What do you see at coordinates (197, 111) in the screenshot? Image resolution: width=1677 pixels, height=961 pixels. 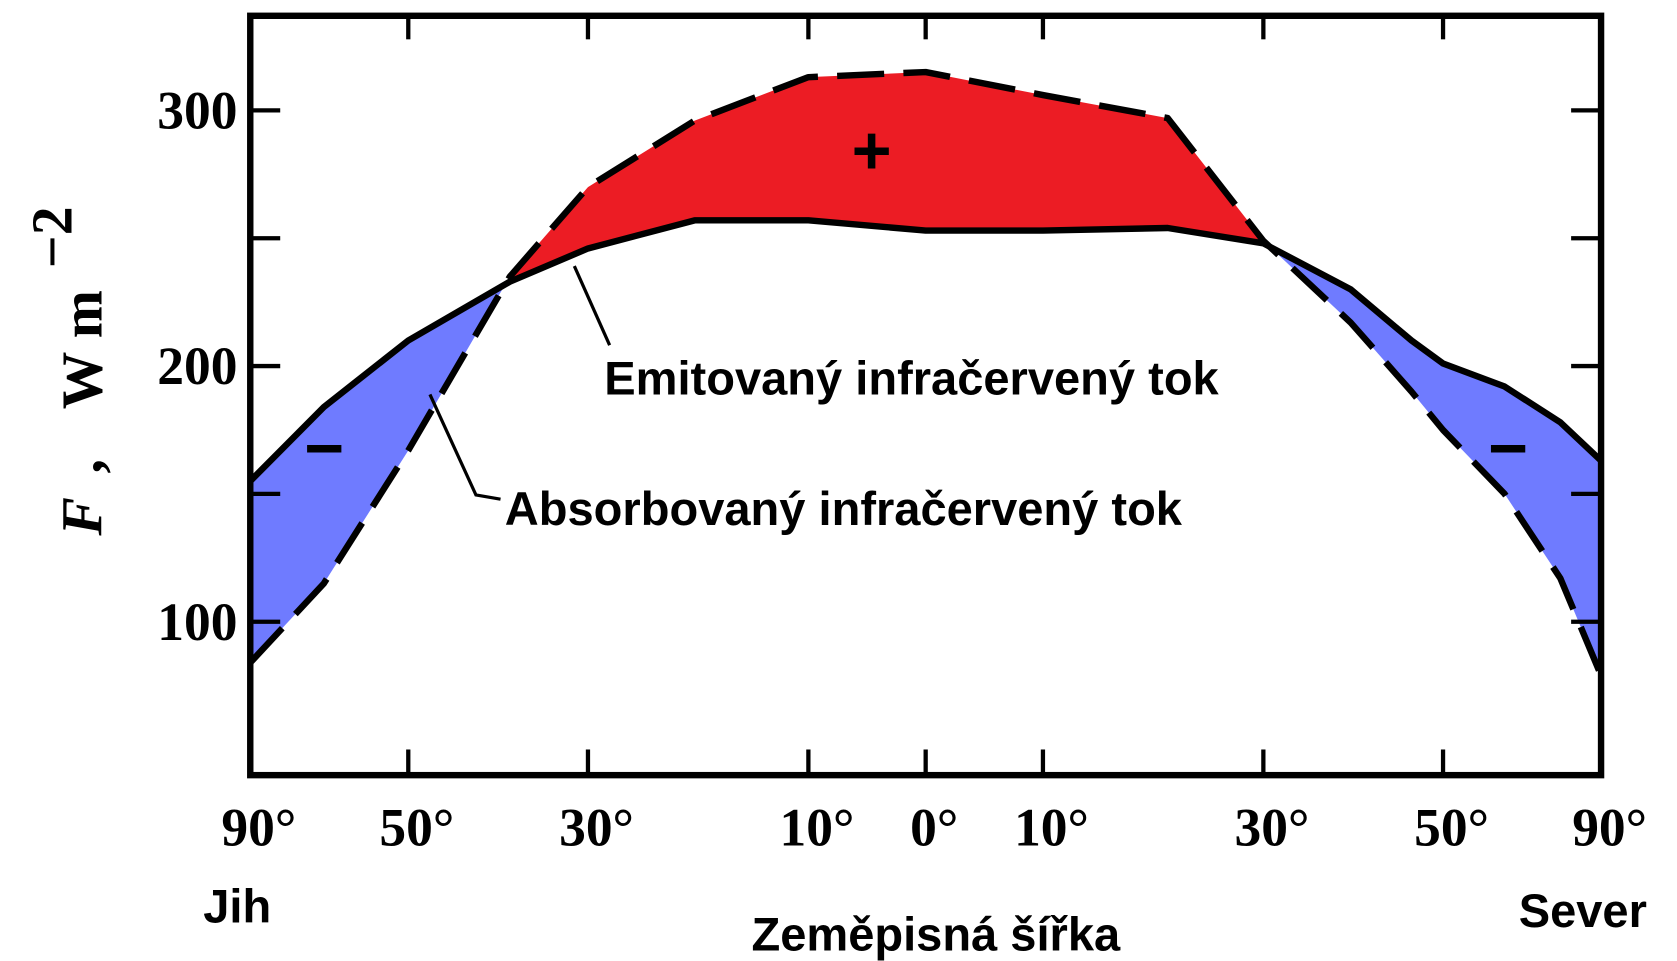 I see `y-tick-label: 300` at bounding box center [197, 111].